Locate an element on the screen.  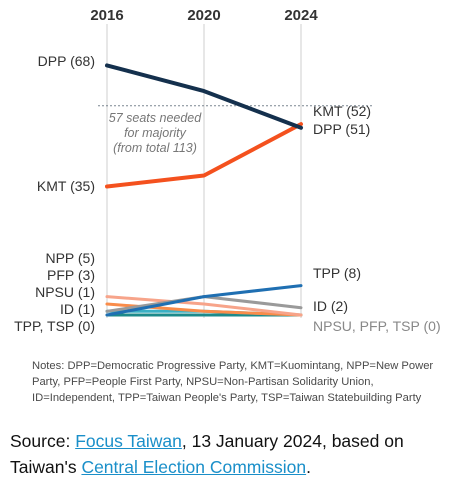
majority-annotation: for majority is located at coordinates (155, 133).